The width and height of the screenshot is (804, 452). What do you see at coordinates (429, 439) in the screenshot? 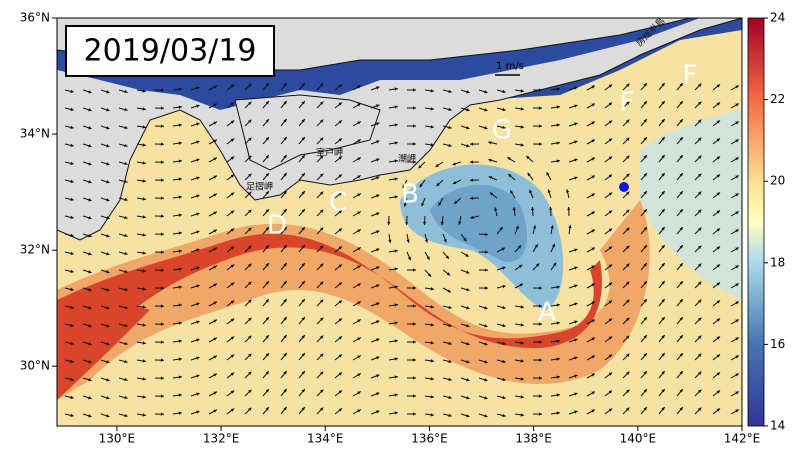
I see `x-tick-label: 136°E` at bounding box center [429, 439].